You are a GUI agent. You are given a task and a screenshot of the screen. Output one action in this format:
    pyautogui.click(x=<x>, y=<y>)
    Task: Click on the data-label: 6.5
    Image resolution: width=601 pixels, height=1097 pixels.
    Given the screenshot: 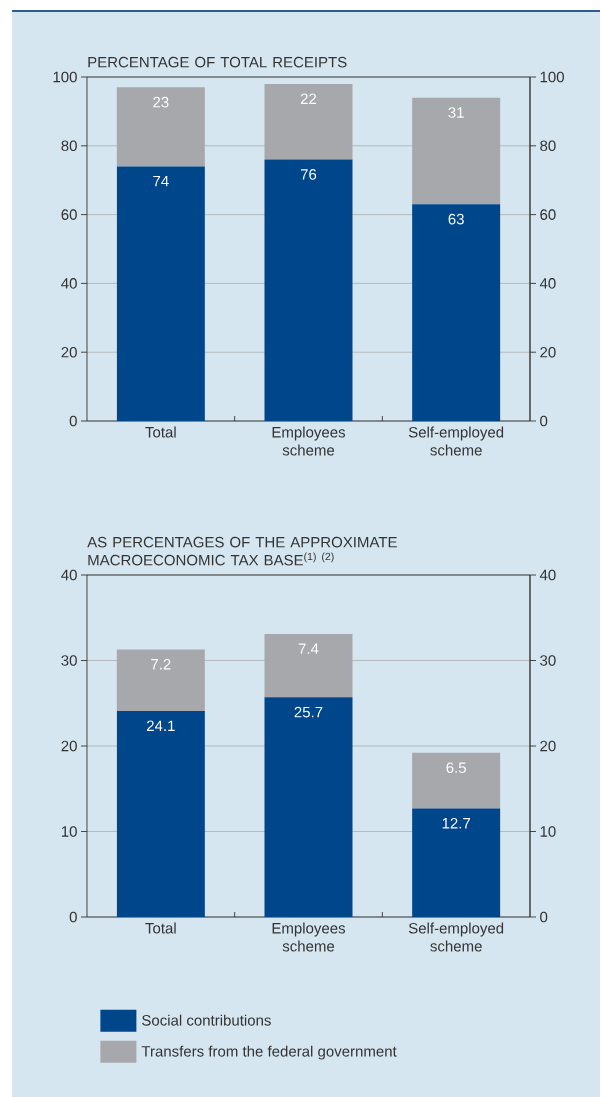 What is the action you would take?
    pyautogui.click(x=456, y=767)
    